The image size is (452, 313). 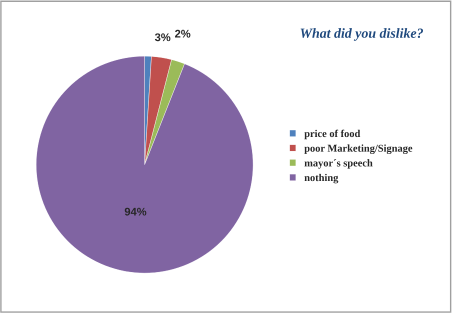 What do you see at coordinates (321, 179) in the screenshot?
I see `legend-label: nothing` at bounding box center [321, 179].